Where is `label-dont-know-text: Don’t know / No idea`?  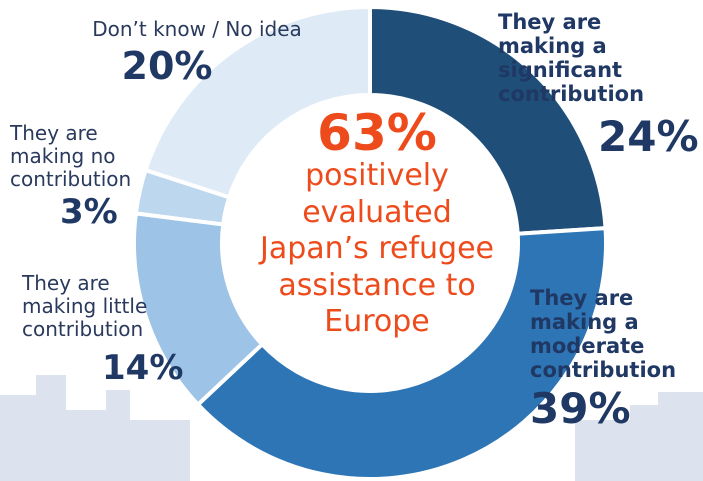
label-dont-know-text: Don’t know / No idea is located at coordinates (197, 29).